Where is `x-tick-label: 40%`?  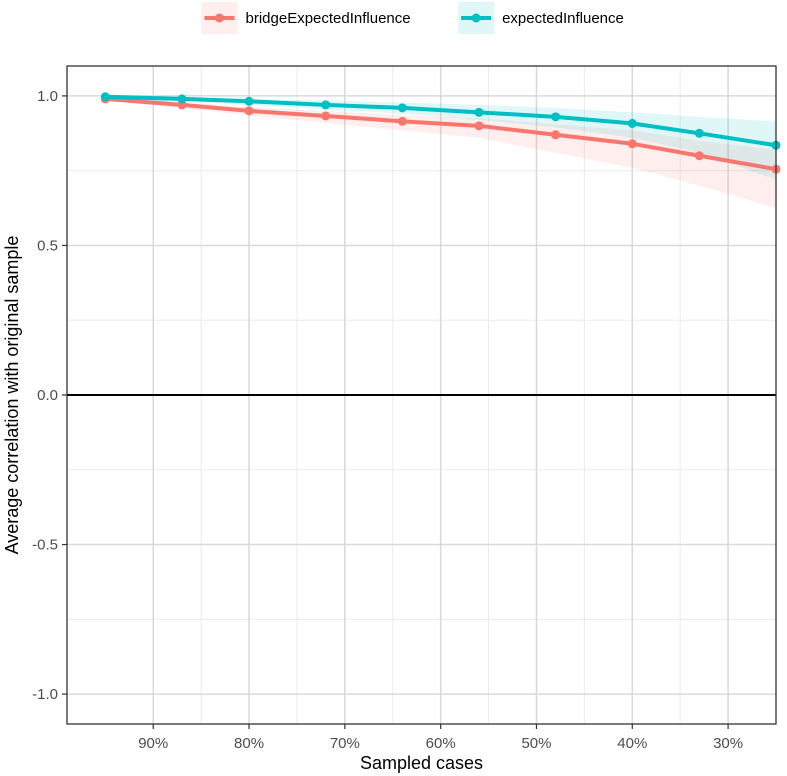
x-tick-label: 40% is located at coordinates (632, 743).